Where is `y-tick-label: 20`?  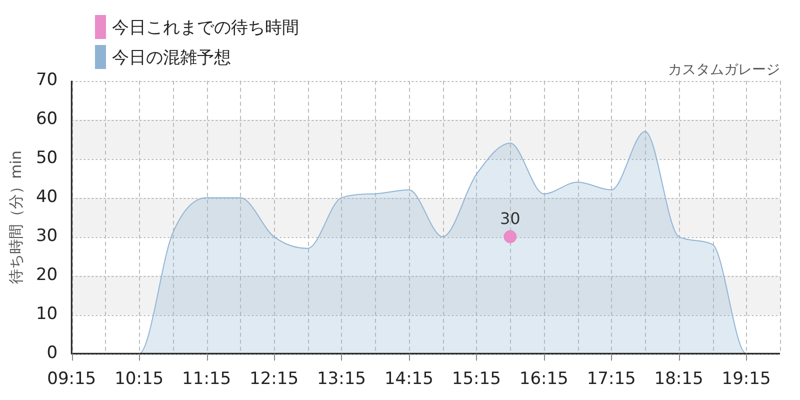
y-tick-label: 20 is located at coordinates (47, 275).